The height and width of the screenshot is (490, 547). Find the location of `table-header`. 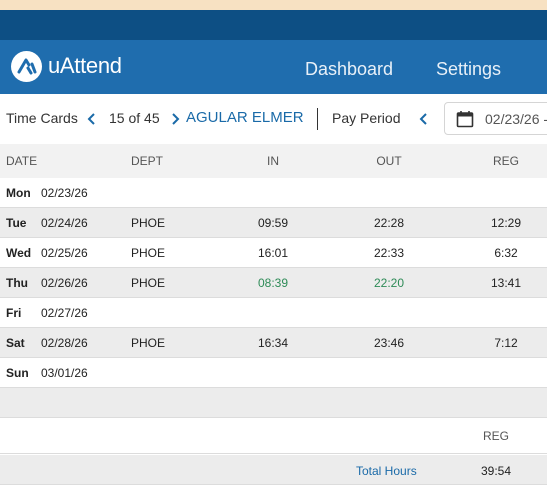

table-header is located at coordinates (273, 161).